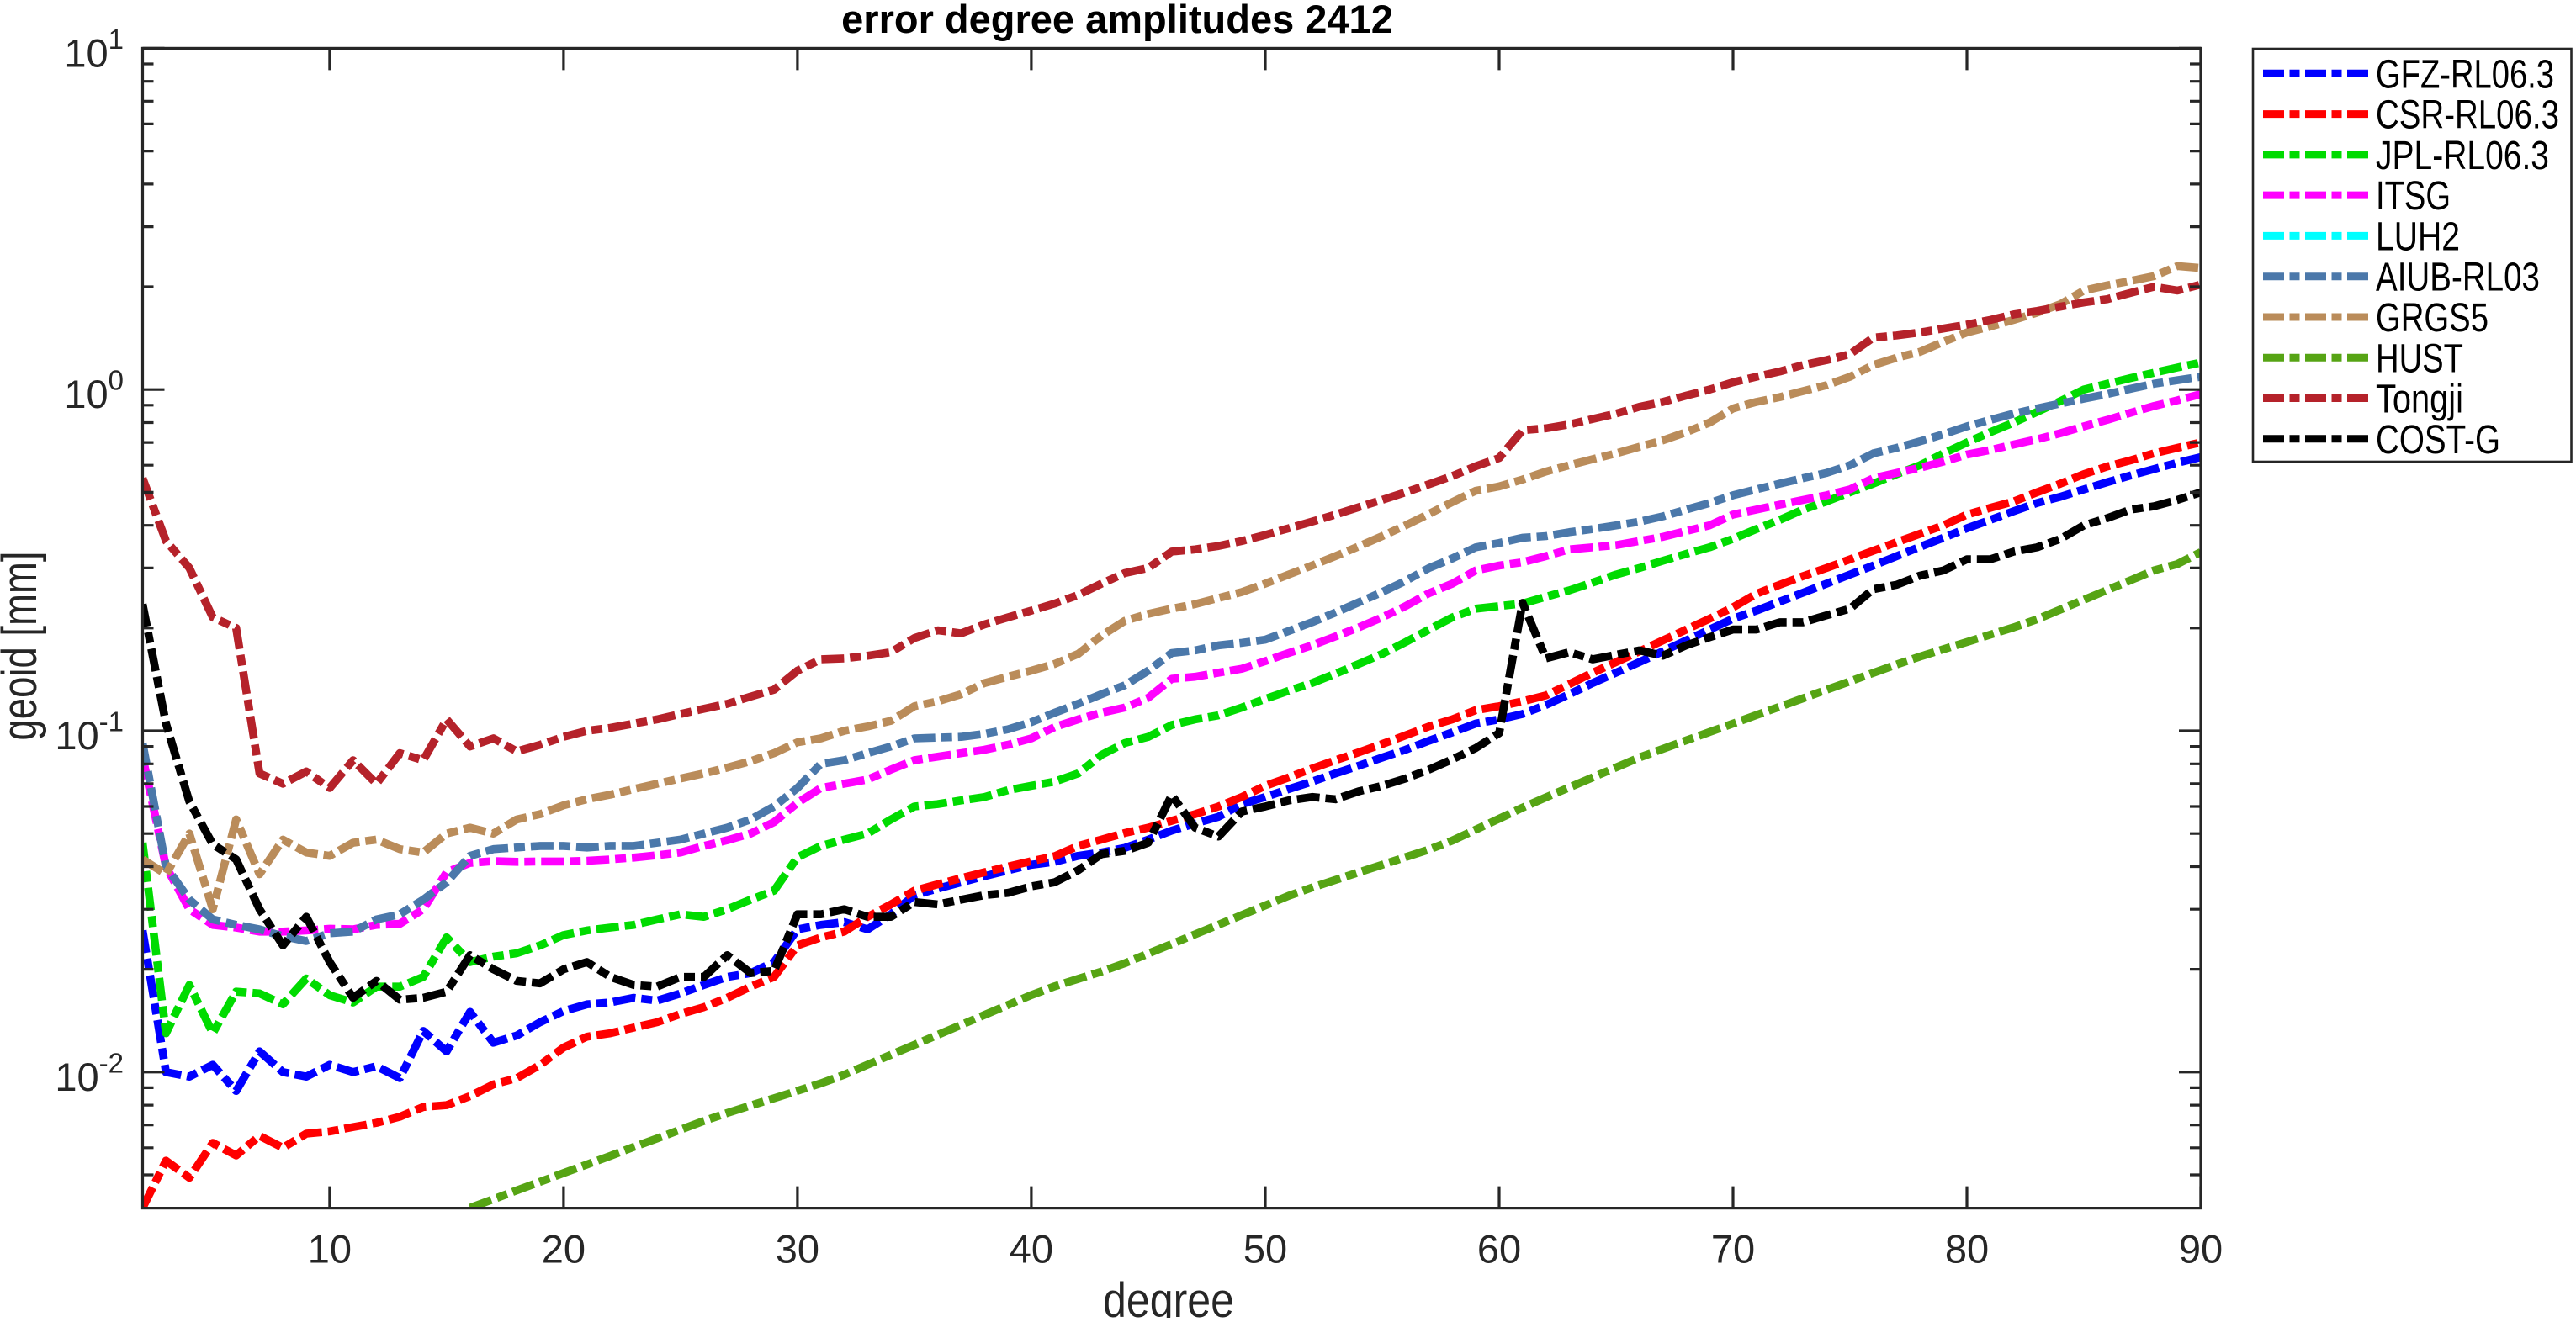 This screenshot has width=2576, height=1322. Describe the element at coordinates (2438, 441) in the screenshot. I see `svg-text: COST-G` at that location.